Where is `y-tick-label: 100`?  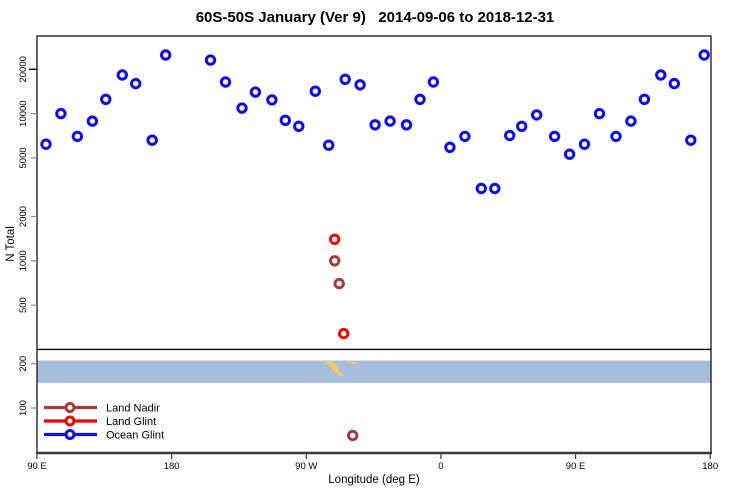 y-tick-label: 100 is located at coordinates (23, 408).